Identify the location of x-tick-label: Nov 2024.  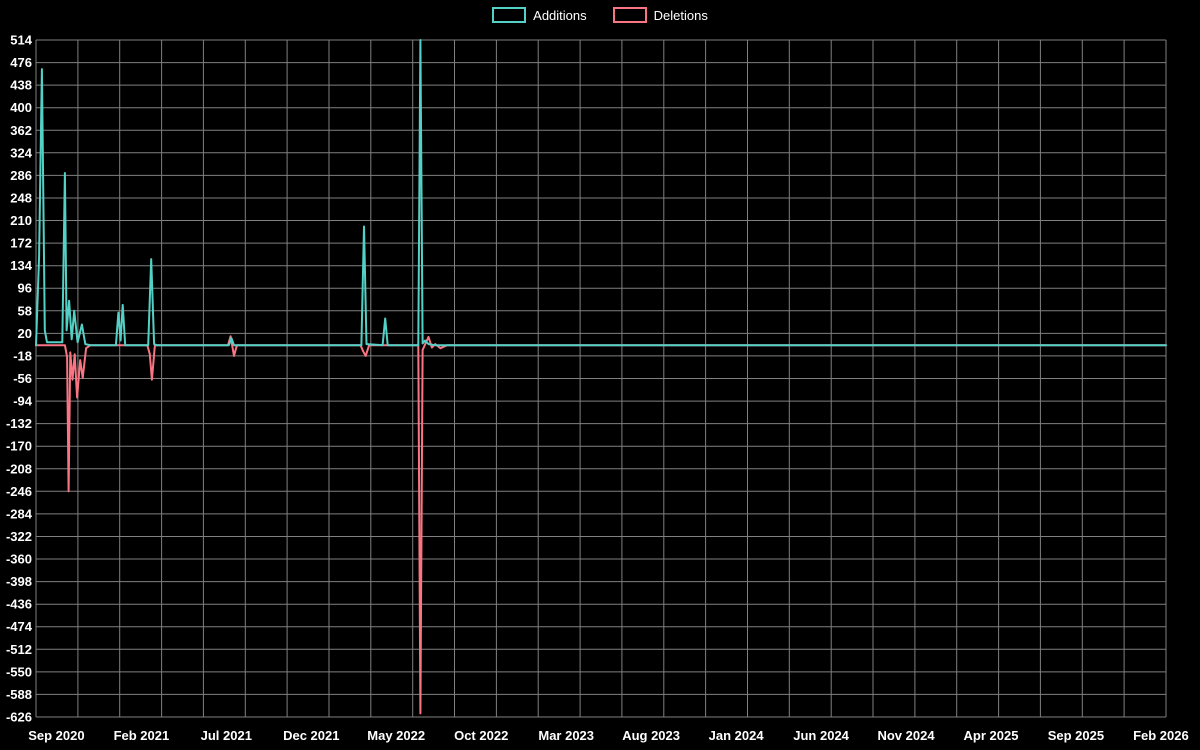
(906, 735).